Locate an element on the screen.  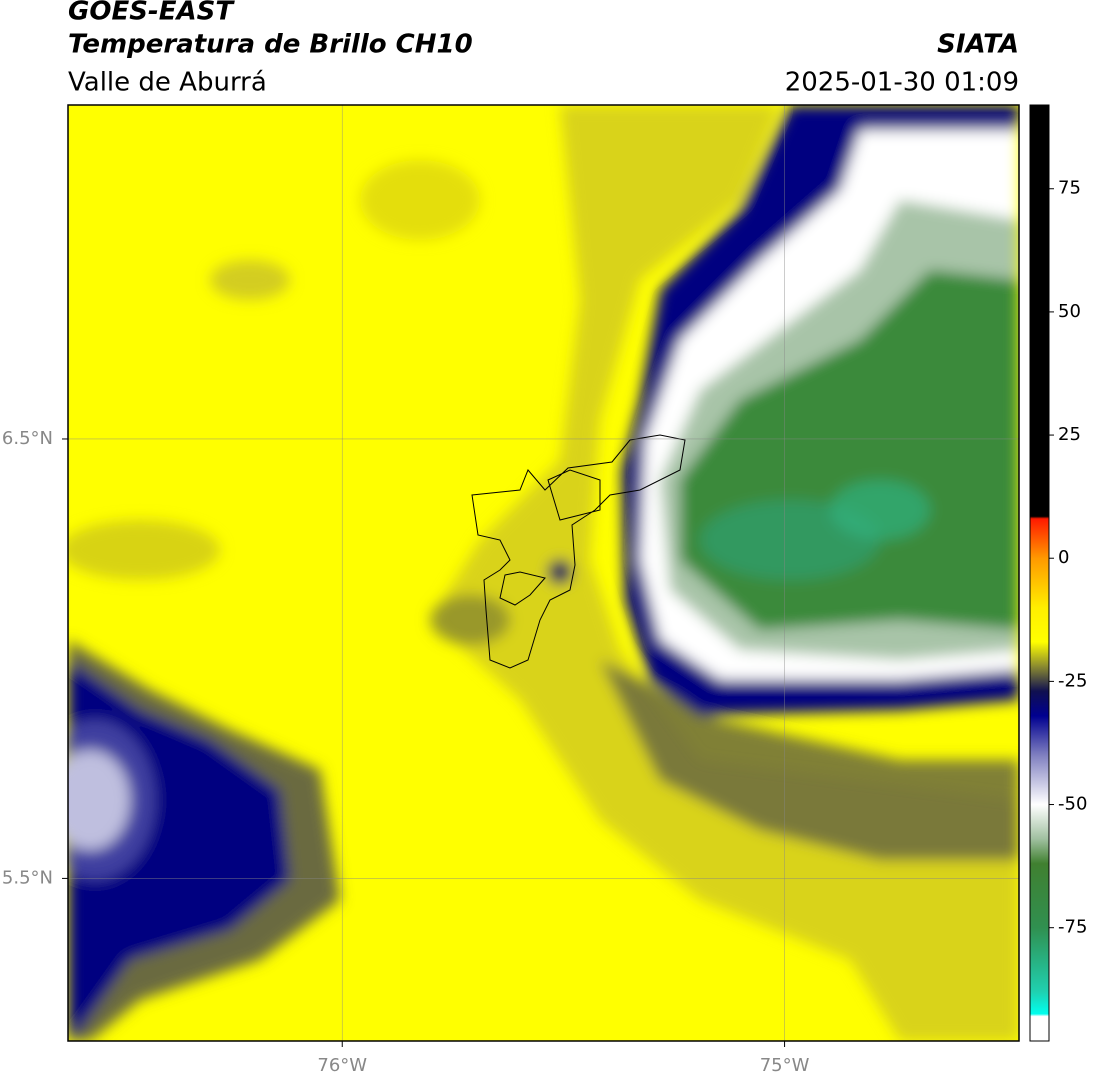
x-tick-label: 76°W is located at coordinates (342, 1065).